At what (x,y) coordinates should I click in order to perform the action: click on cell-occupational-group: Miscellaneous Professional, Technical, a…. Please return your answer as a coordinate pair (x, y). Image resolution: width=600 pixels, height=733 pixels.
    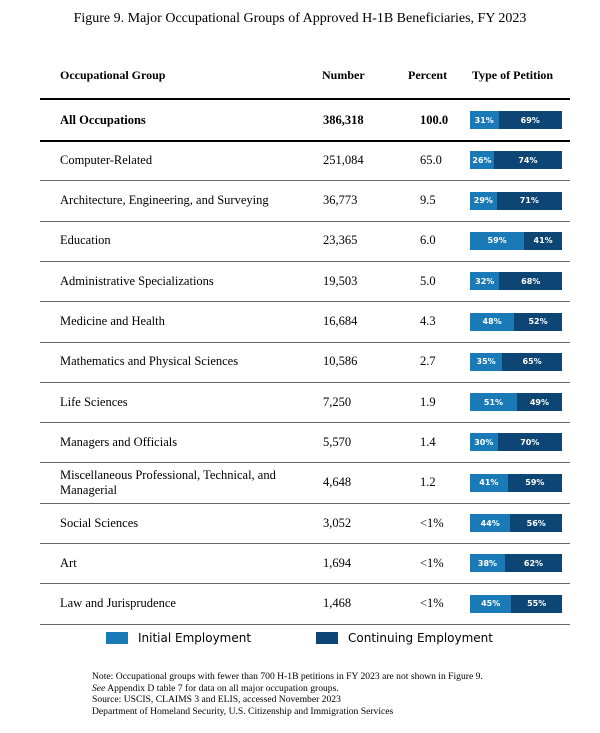
    Looking at the image, I should click on (168, 482).